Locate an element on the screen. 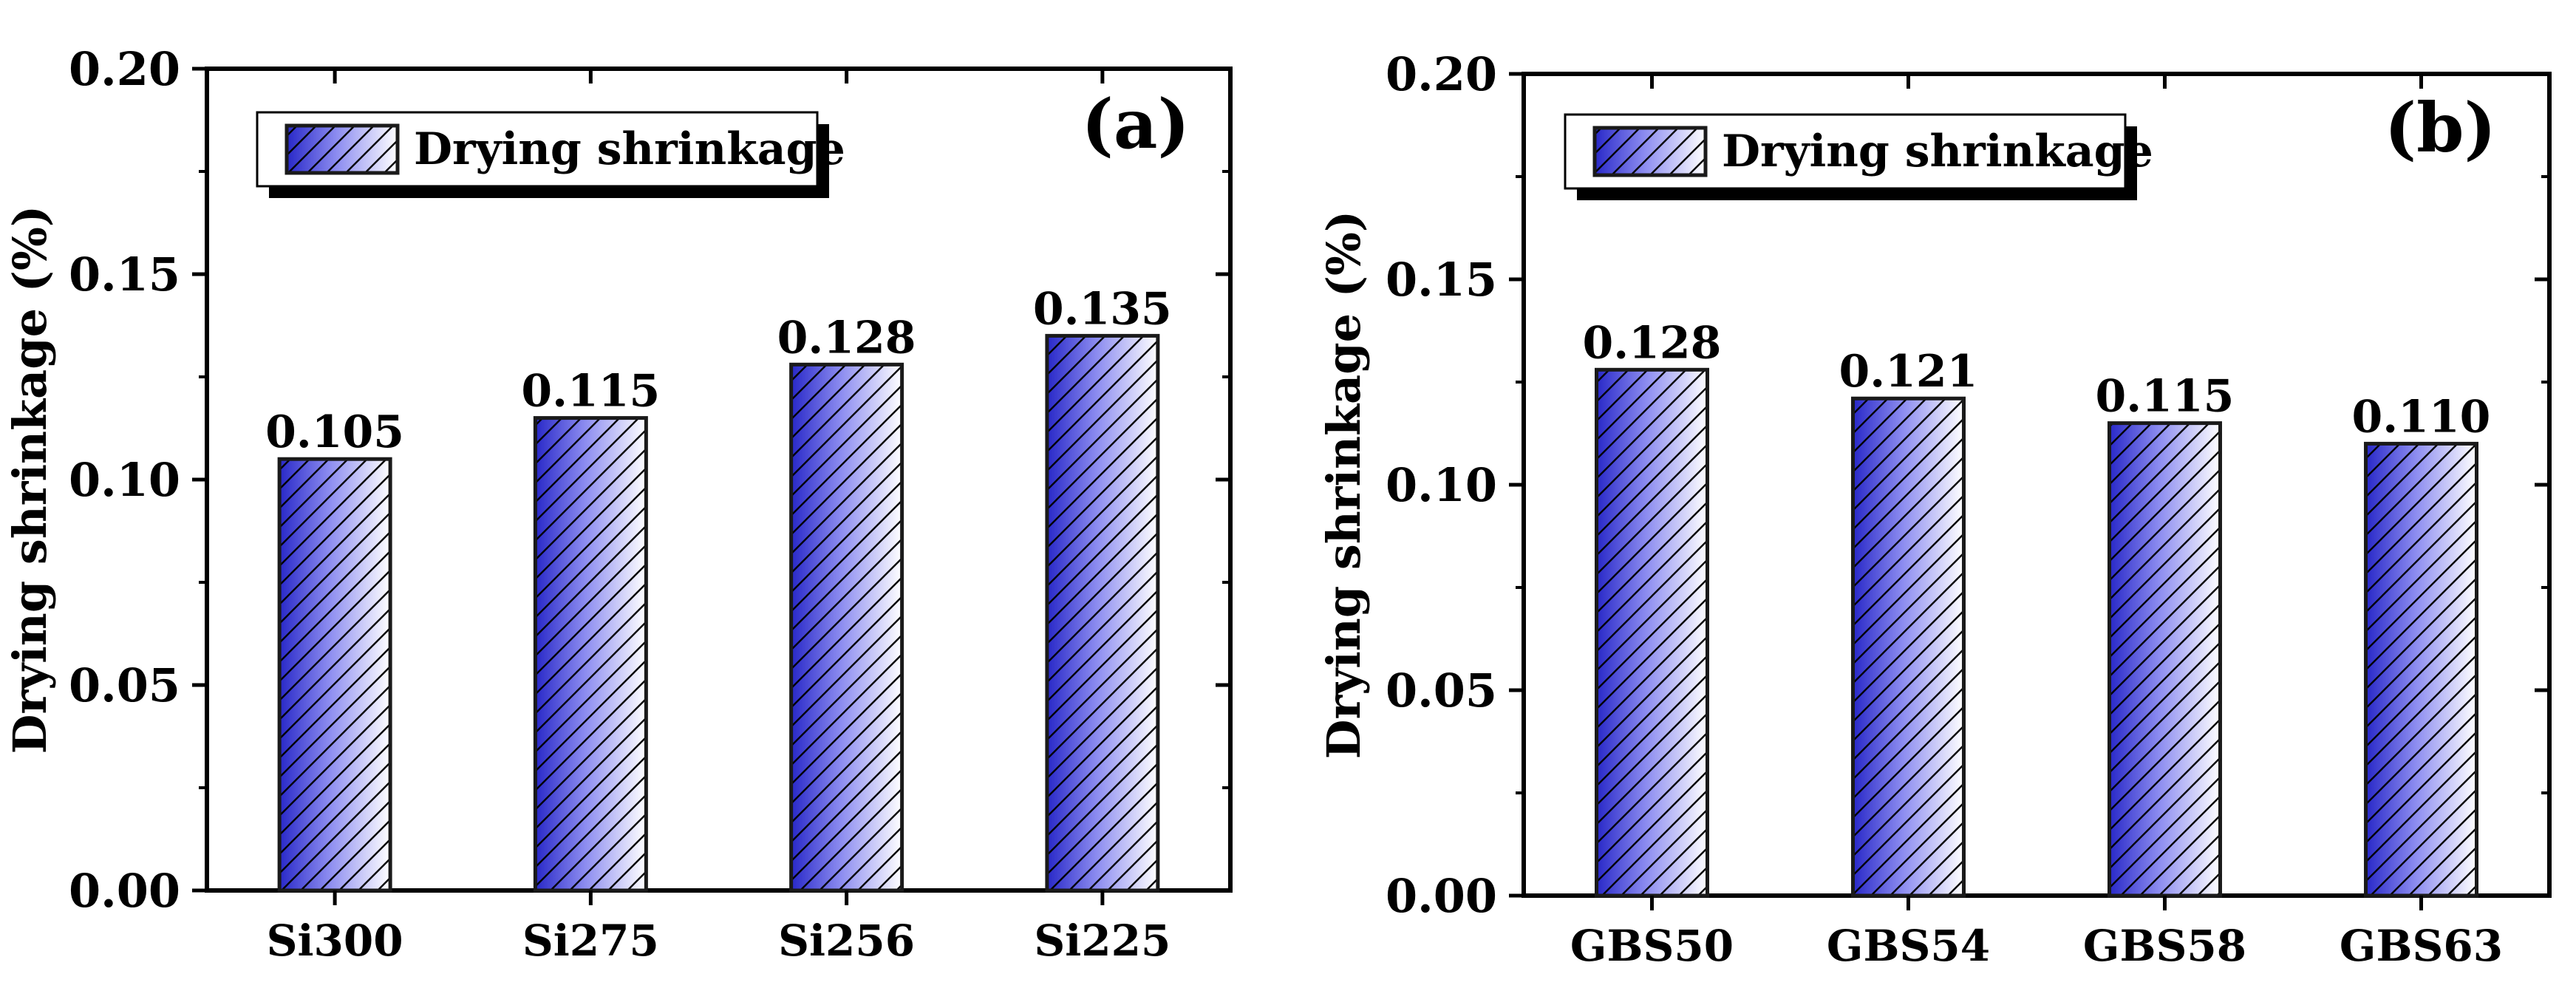 The width and height of the screenshot is (2576, 988). bar-value-label: 0.110 is located at coordinates (2421, 417).